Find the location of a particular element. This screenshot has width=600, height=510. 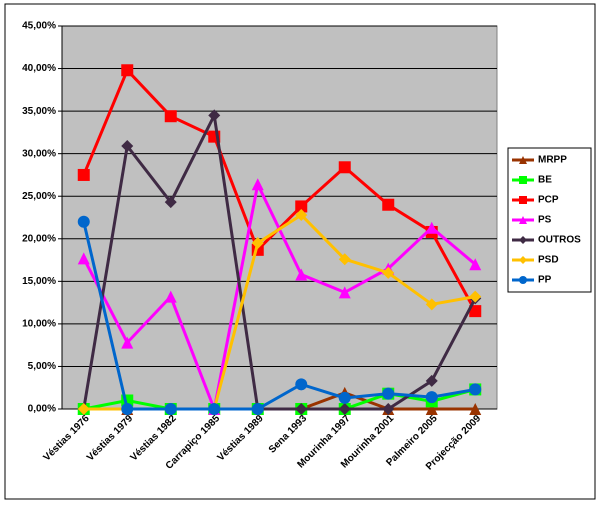

y-tick-label: 20,00% is located at coordinates (39, 238).